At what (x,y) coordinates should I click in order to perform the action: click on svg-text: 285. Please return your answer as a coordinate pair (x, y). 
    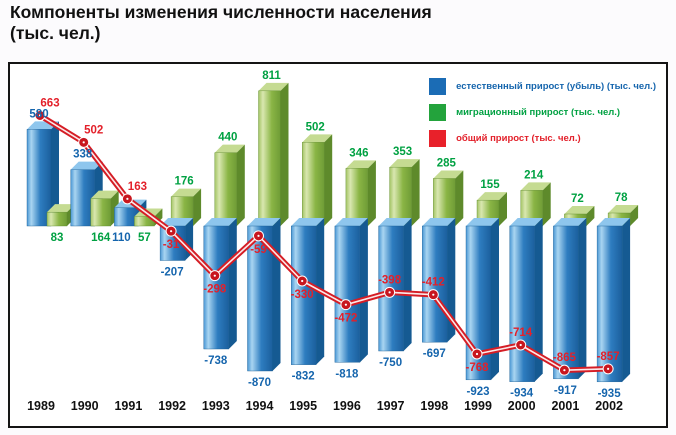
    Looking at the image, I should click on (447, 164).